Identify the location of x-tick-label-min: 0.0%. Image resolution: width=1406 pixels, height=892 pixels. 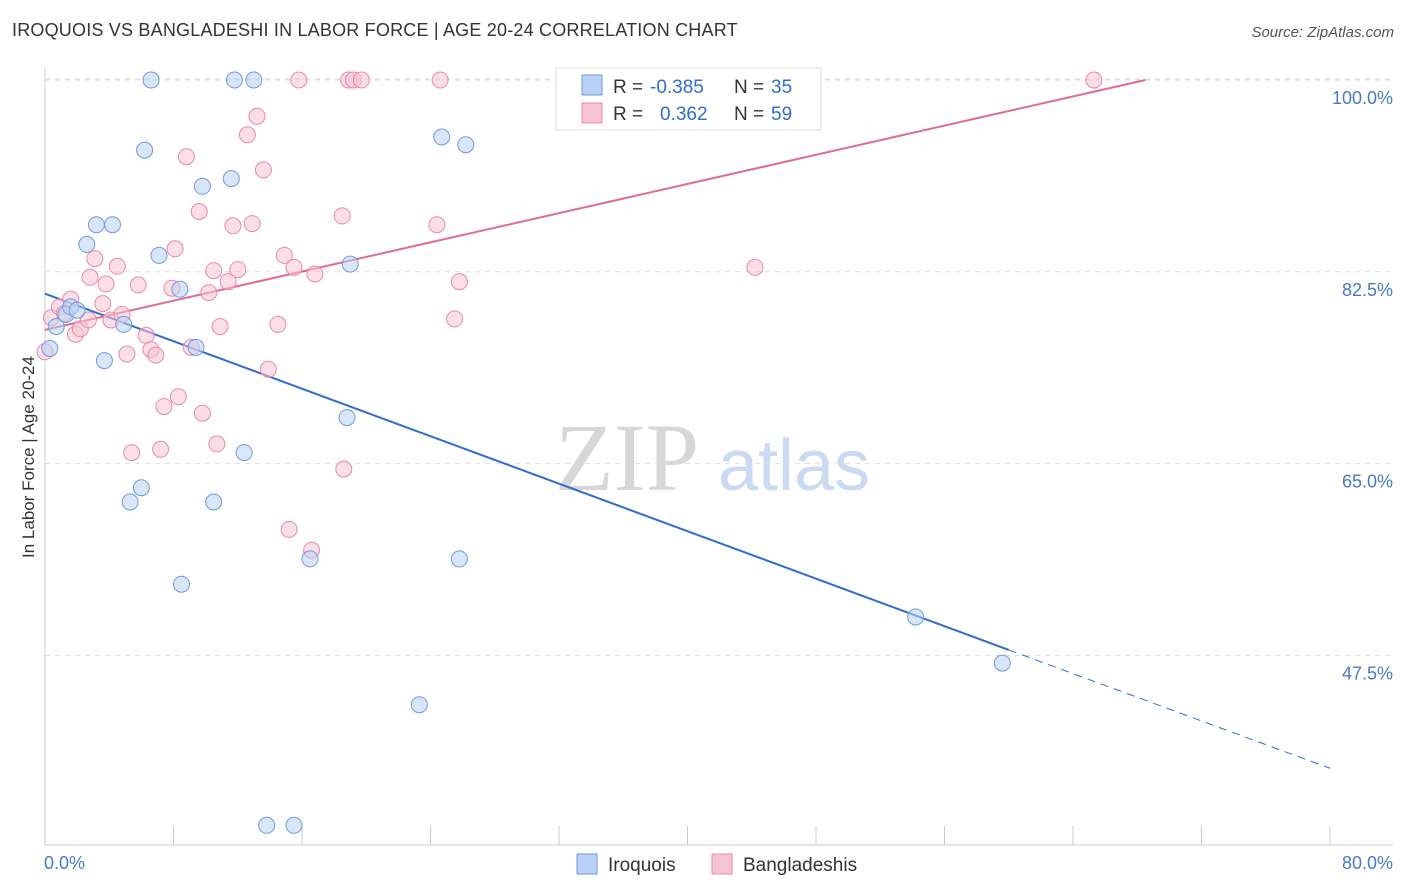
(64, 863).